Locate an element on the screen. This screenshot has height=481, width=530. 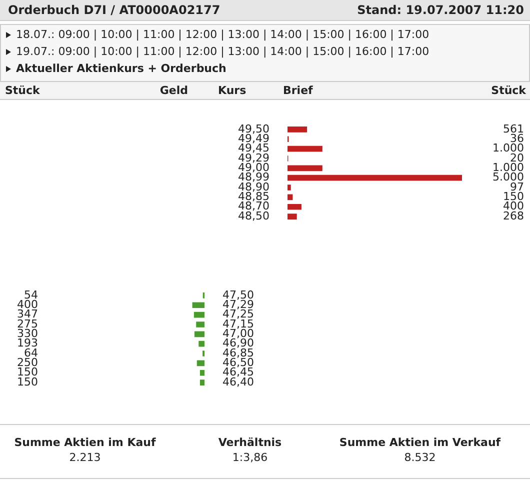
y-tick-label: 49,50 is located at coordinates (254, 129).